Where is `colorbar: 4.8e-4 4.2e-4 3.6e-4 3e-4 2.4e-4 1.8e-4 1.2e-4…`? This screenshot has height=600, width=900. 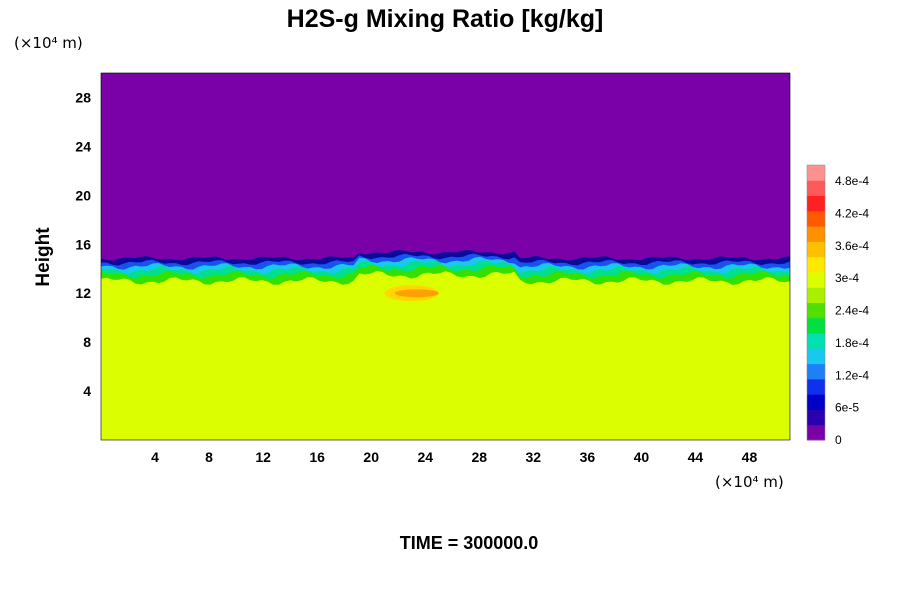 colorbar: 4.8e-4 4.2e-4 3.6e-4 3e-4 2.4e-4 1.8e-4 1.2e-4… is located at coordinates (837, 305).